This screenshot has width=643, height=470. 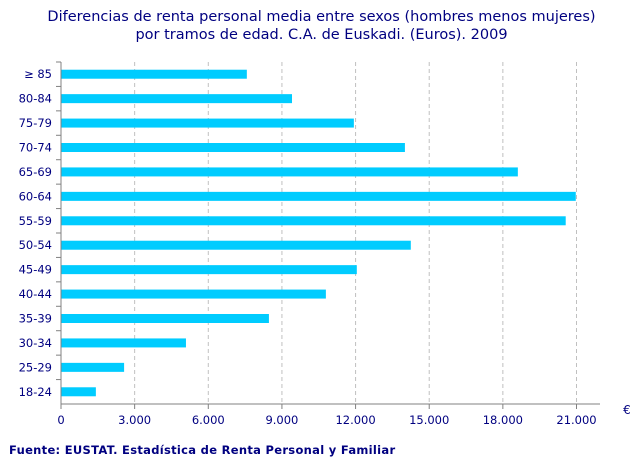 I want to click on y-tick-label: 35-39, so click(x=35, y=319).